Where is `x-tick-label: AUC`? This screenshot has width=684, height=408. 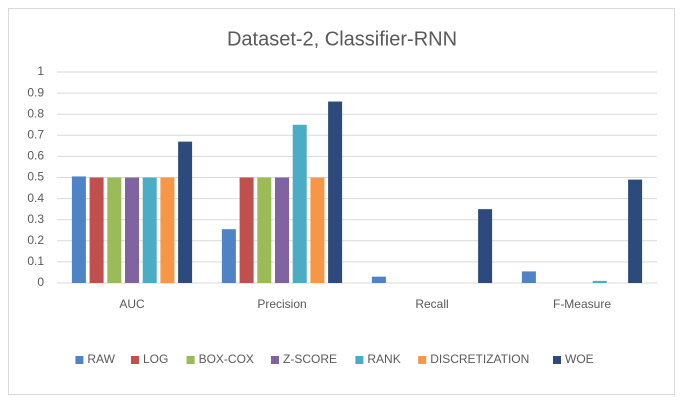 x-tick-label: AUC is located at coordinates (132, 304).